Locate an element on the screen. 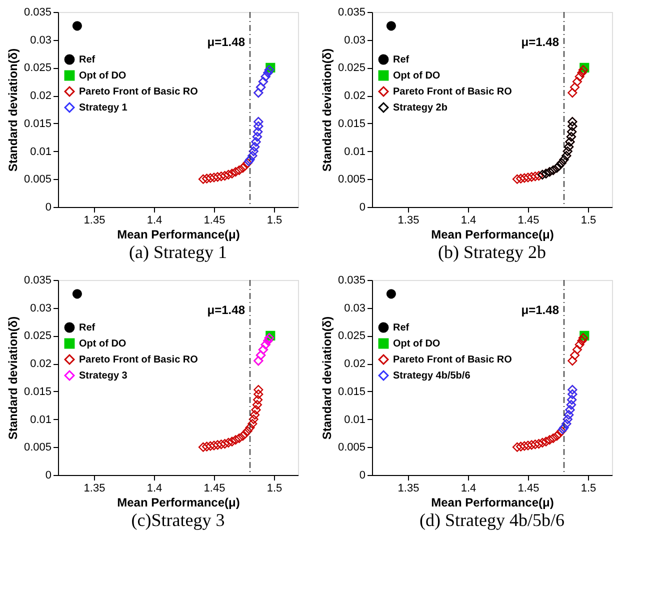  x-tick-label: 1.4 is located at coordinates (468, 220).